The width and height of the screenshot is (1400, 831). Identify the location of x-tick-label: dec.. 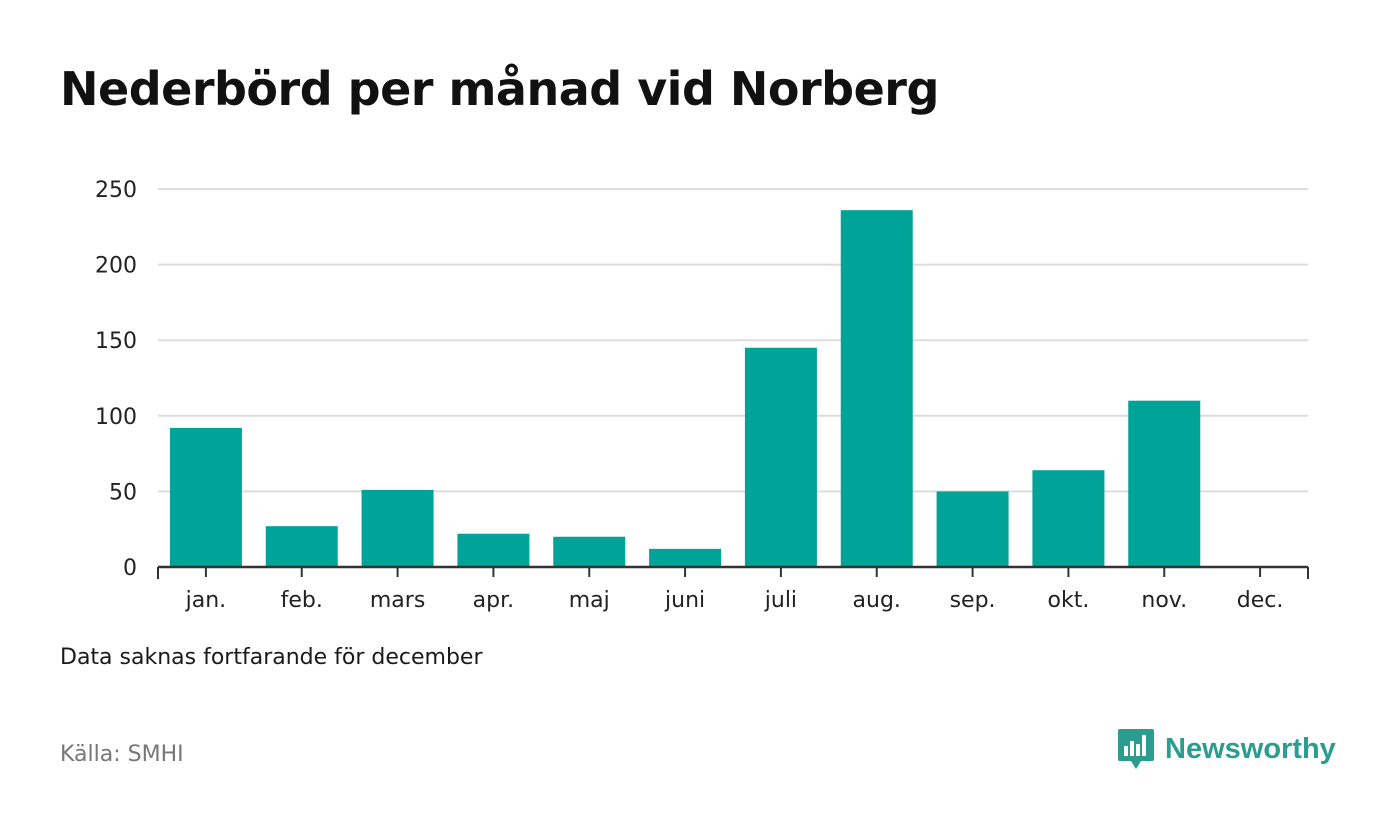
(1260, 600).